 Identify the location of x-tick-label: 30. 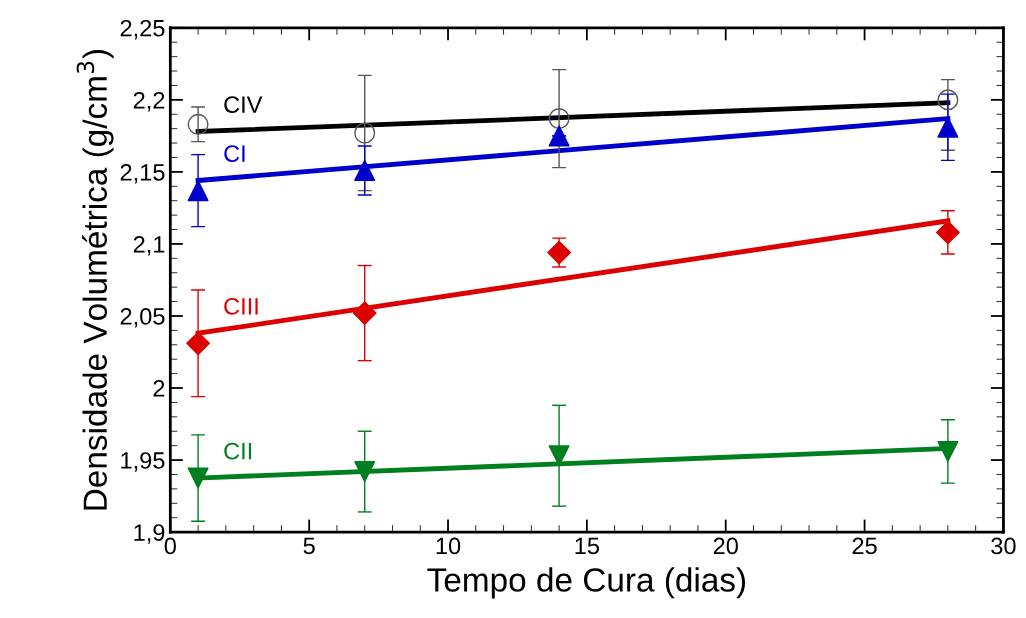
(1003, 546).